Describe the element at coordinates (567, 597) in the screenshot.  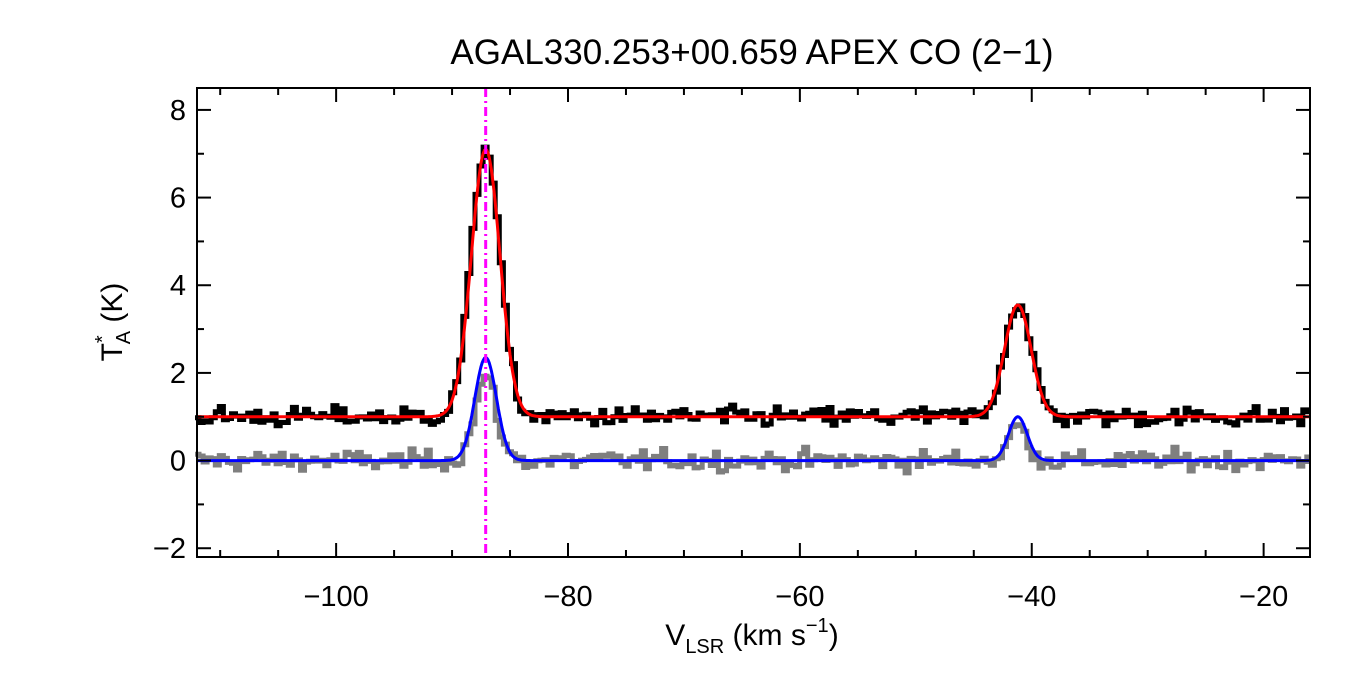
I see `x-tick-label: −80` at that location.